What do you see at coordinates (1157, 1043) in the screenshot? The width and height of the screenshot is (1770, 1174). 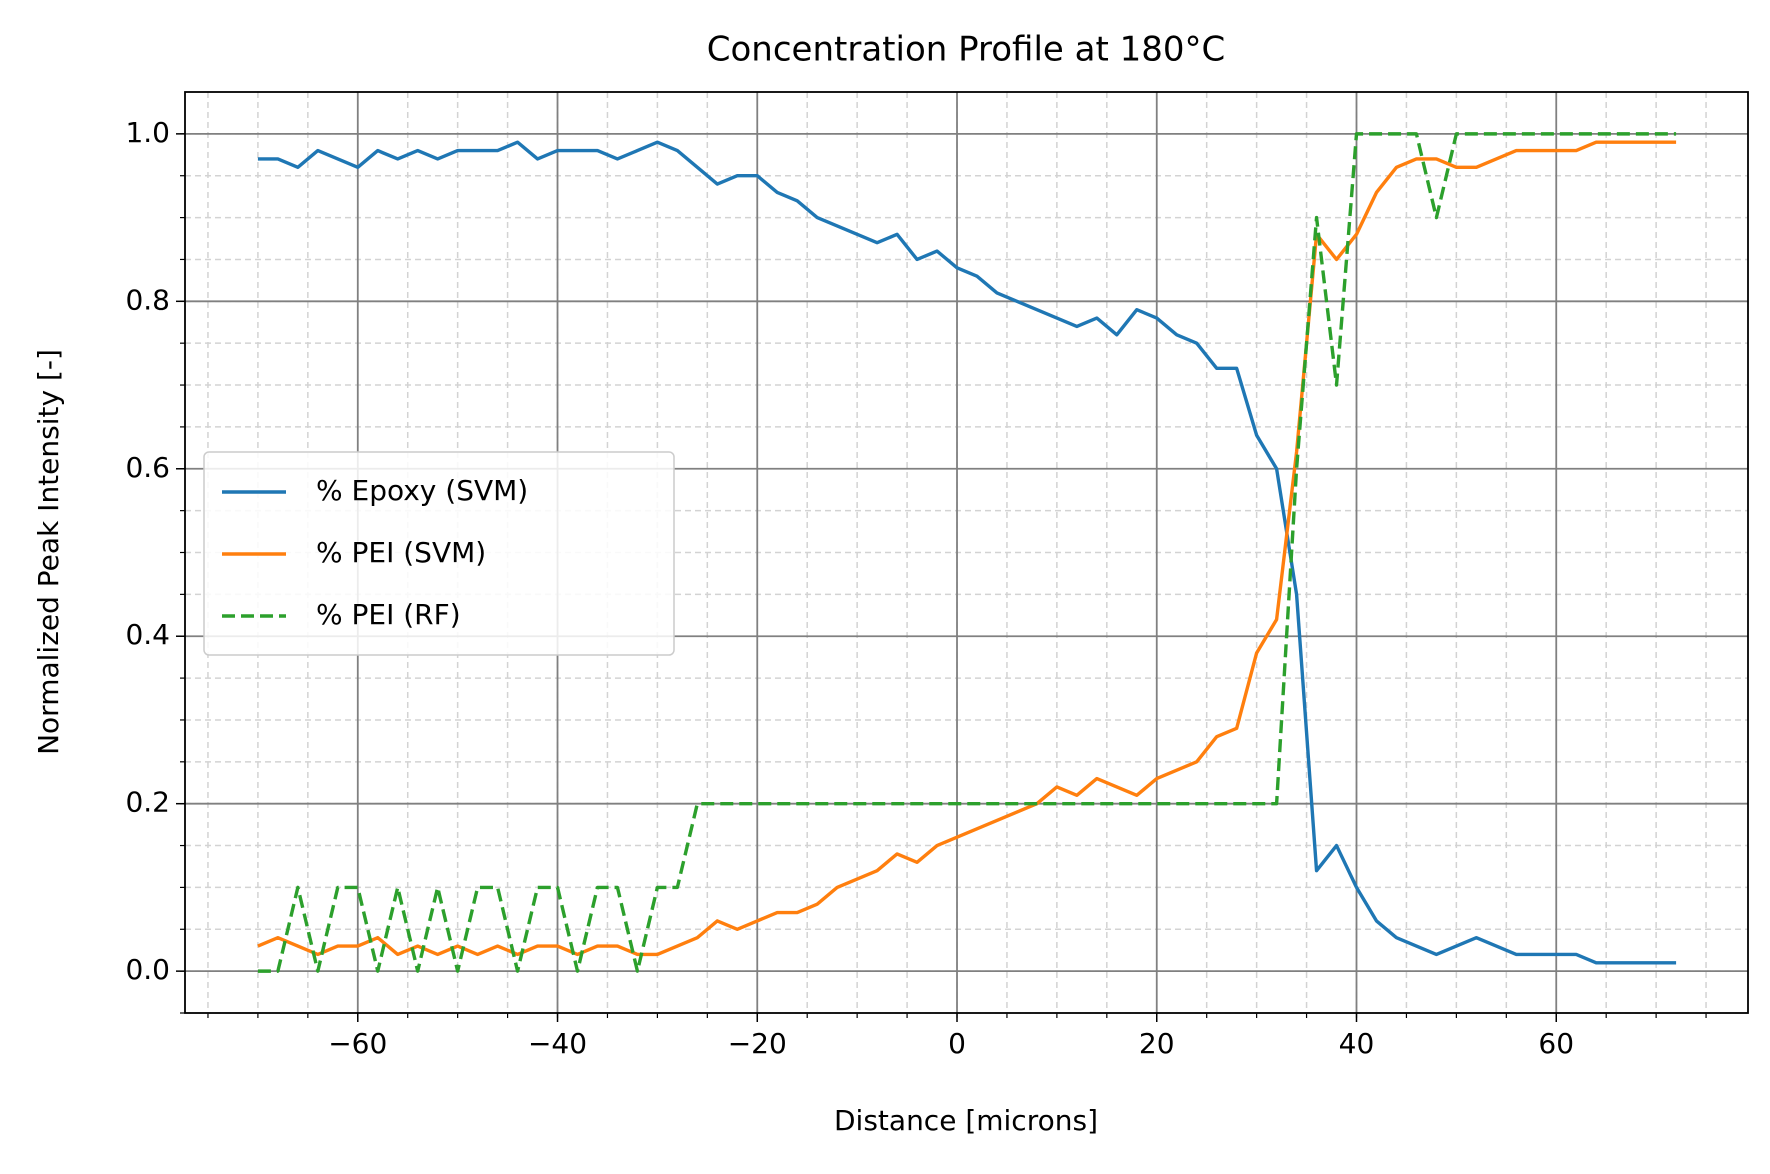 I see `x-tick-label: 20` at bounding box center [1157, 1043].